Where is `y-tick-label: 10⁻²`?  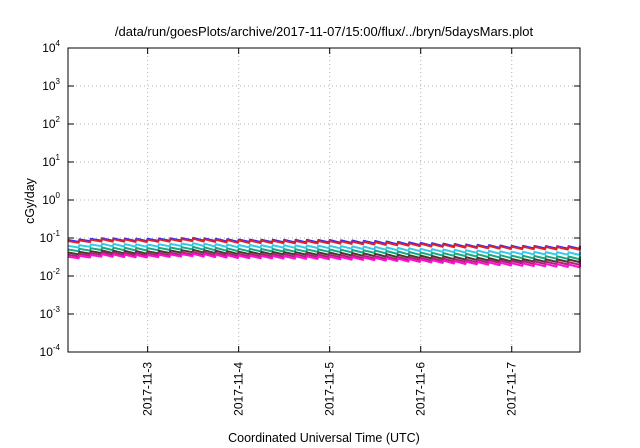
y-tick-label: 10⁻² is located at coordinates (50, 275).